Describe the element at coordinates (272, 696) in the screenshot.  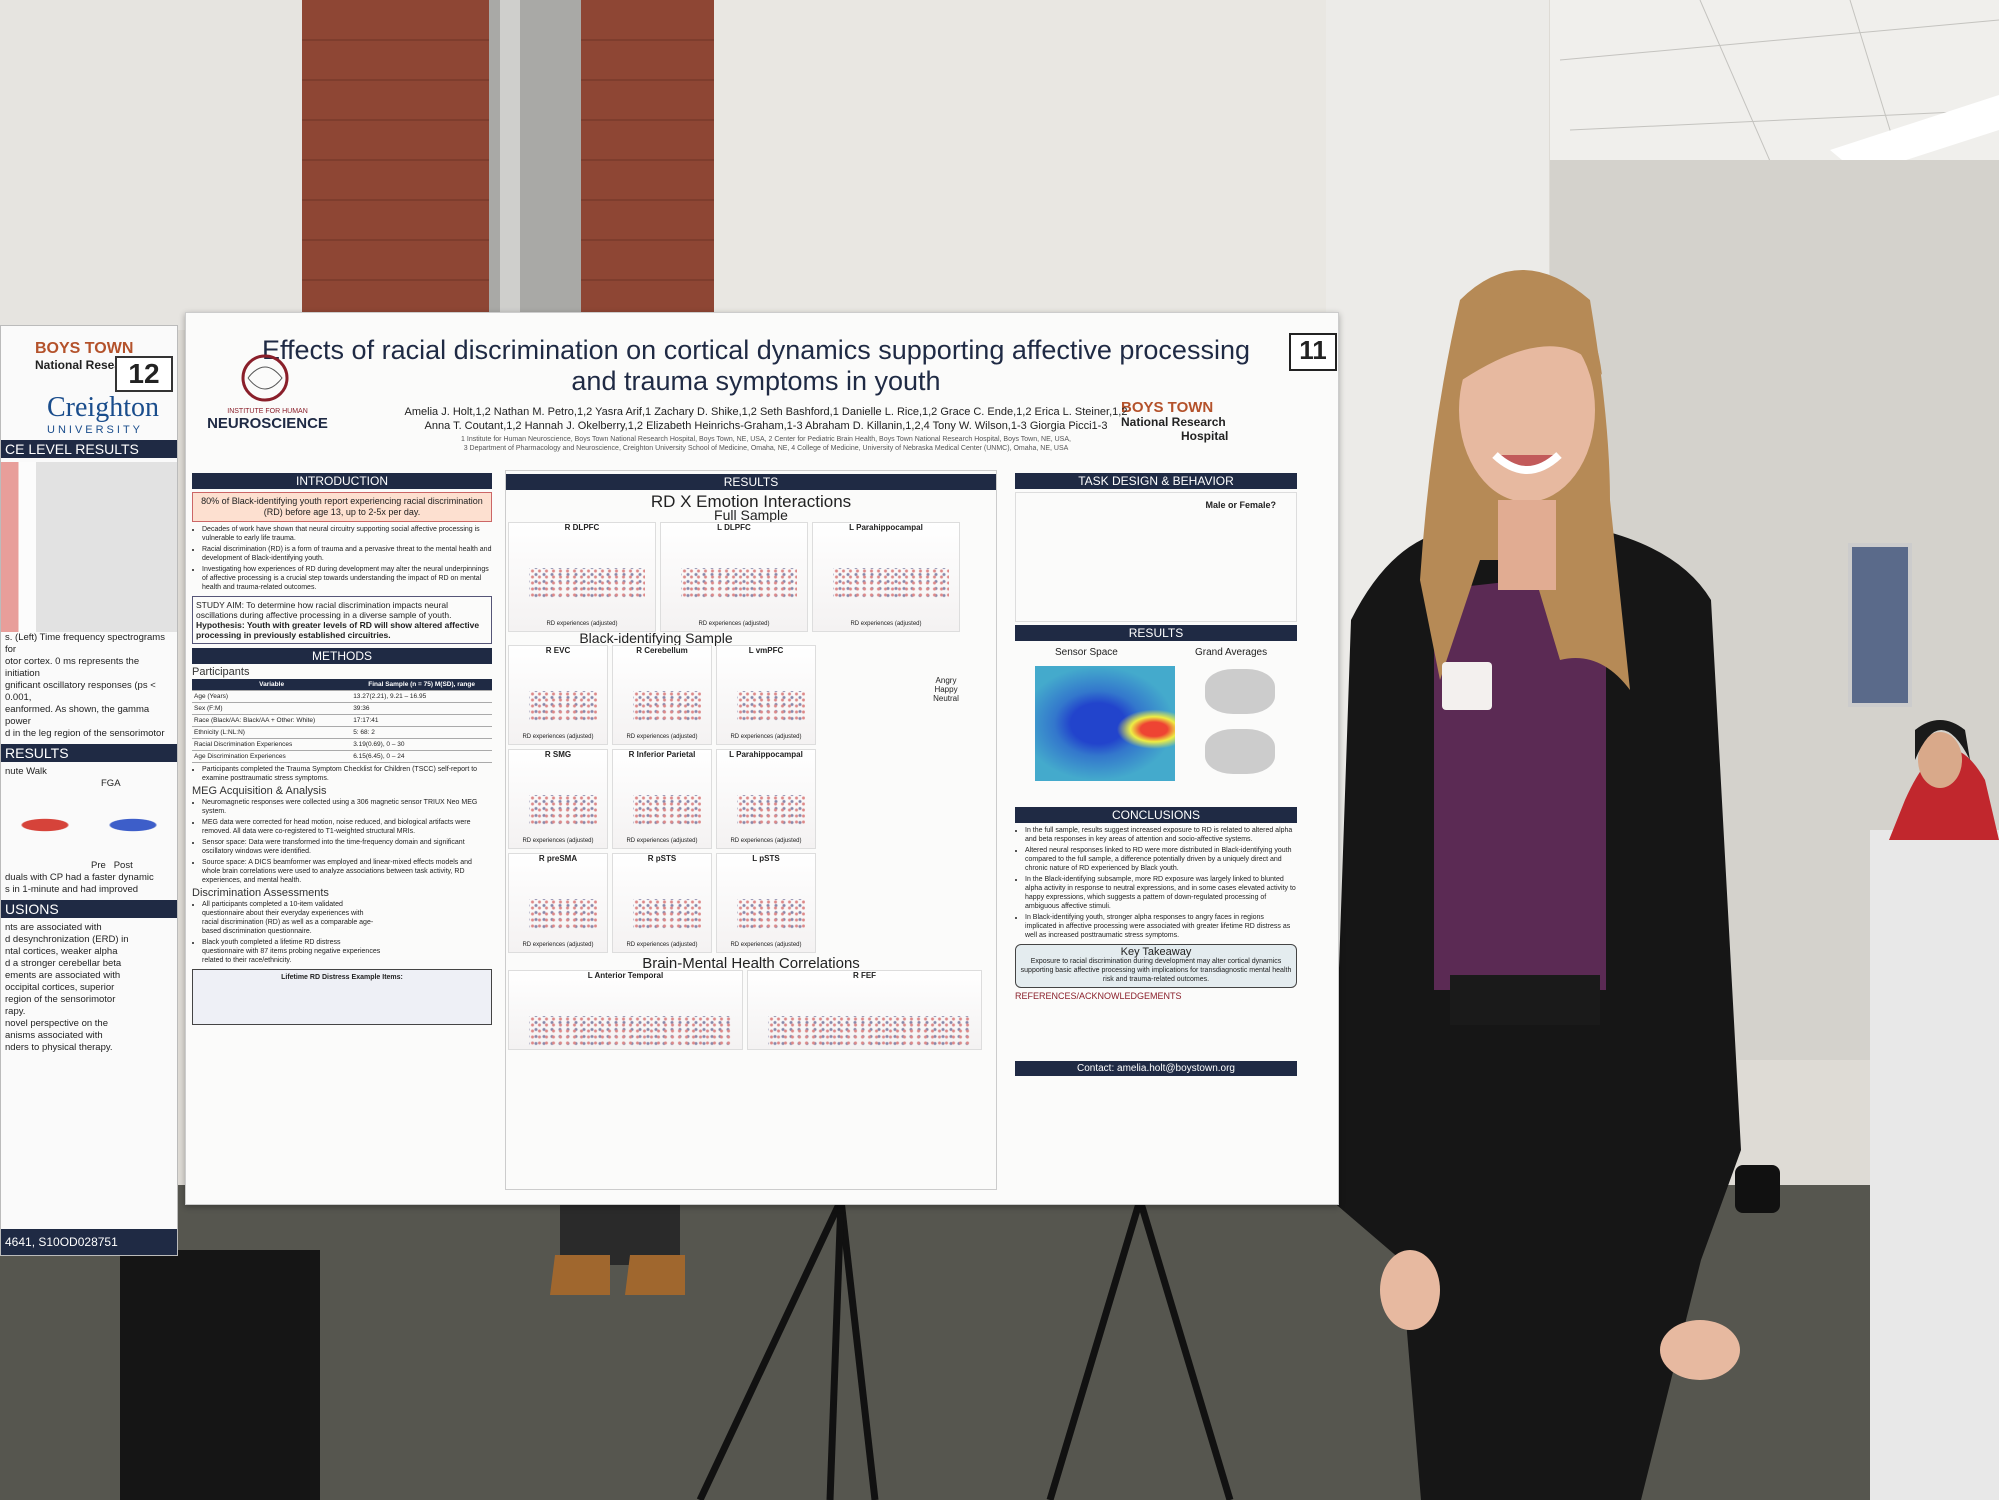
I see `td: Age (Years)` at that location.